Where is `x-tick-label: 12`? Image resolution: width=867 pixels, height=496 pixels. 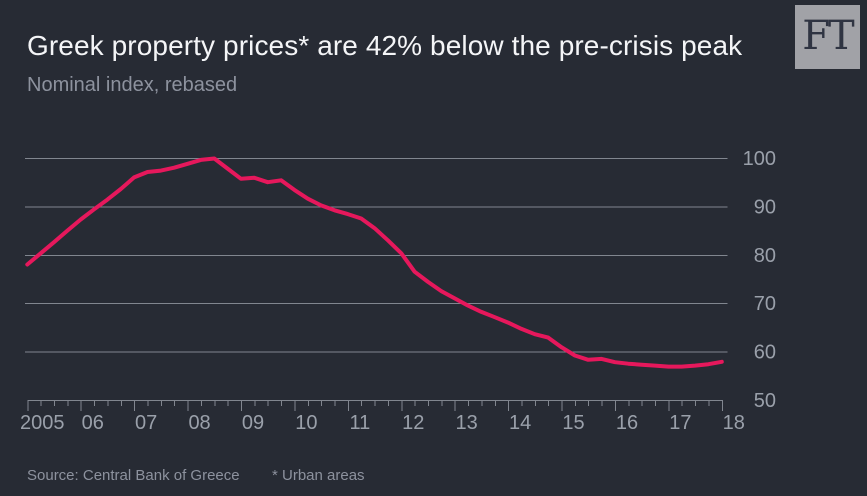
x-tick-label: 12 is located at coordinates (413, 423).